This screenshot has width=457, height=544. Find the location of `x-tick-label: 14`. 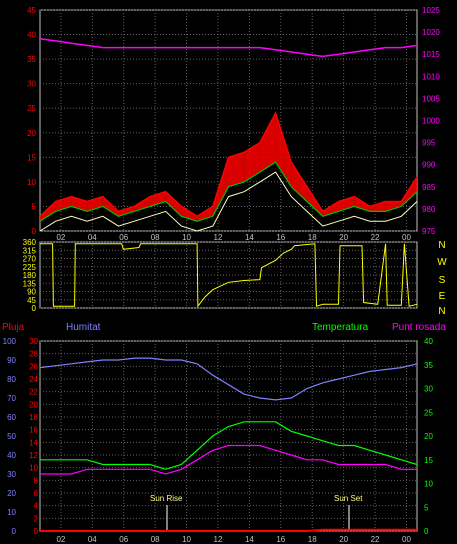

x-tick-label: 14 is located at coordinates (249, 237).